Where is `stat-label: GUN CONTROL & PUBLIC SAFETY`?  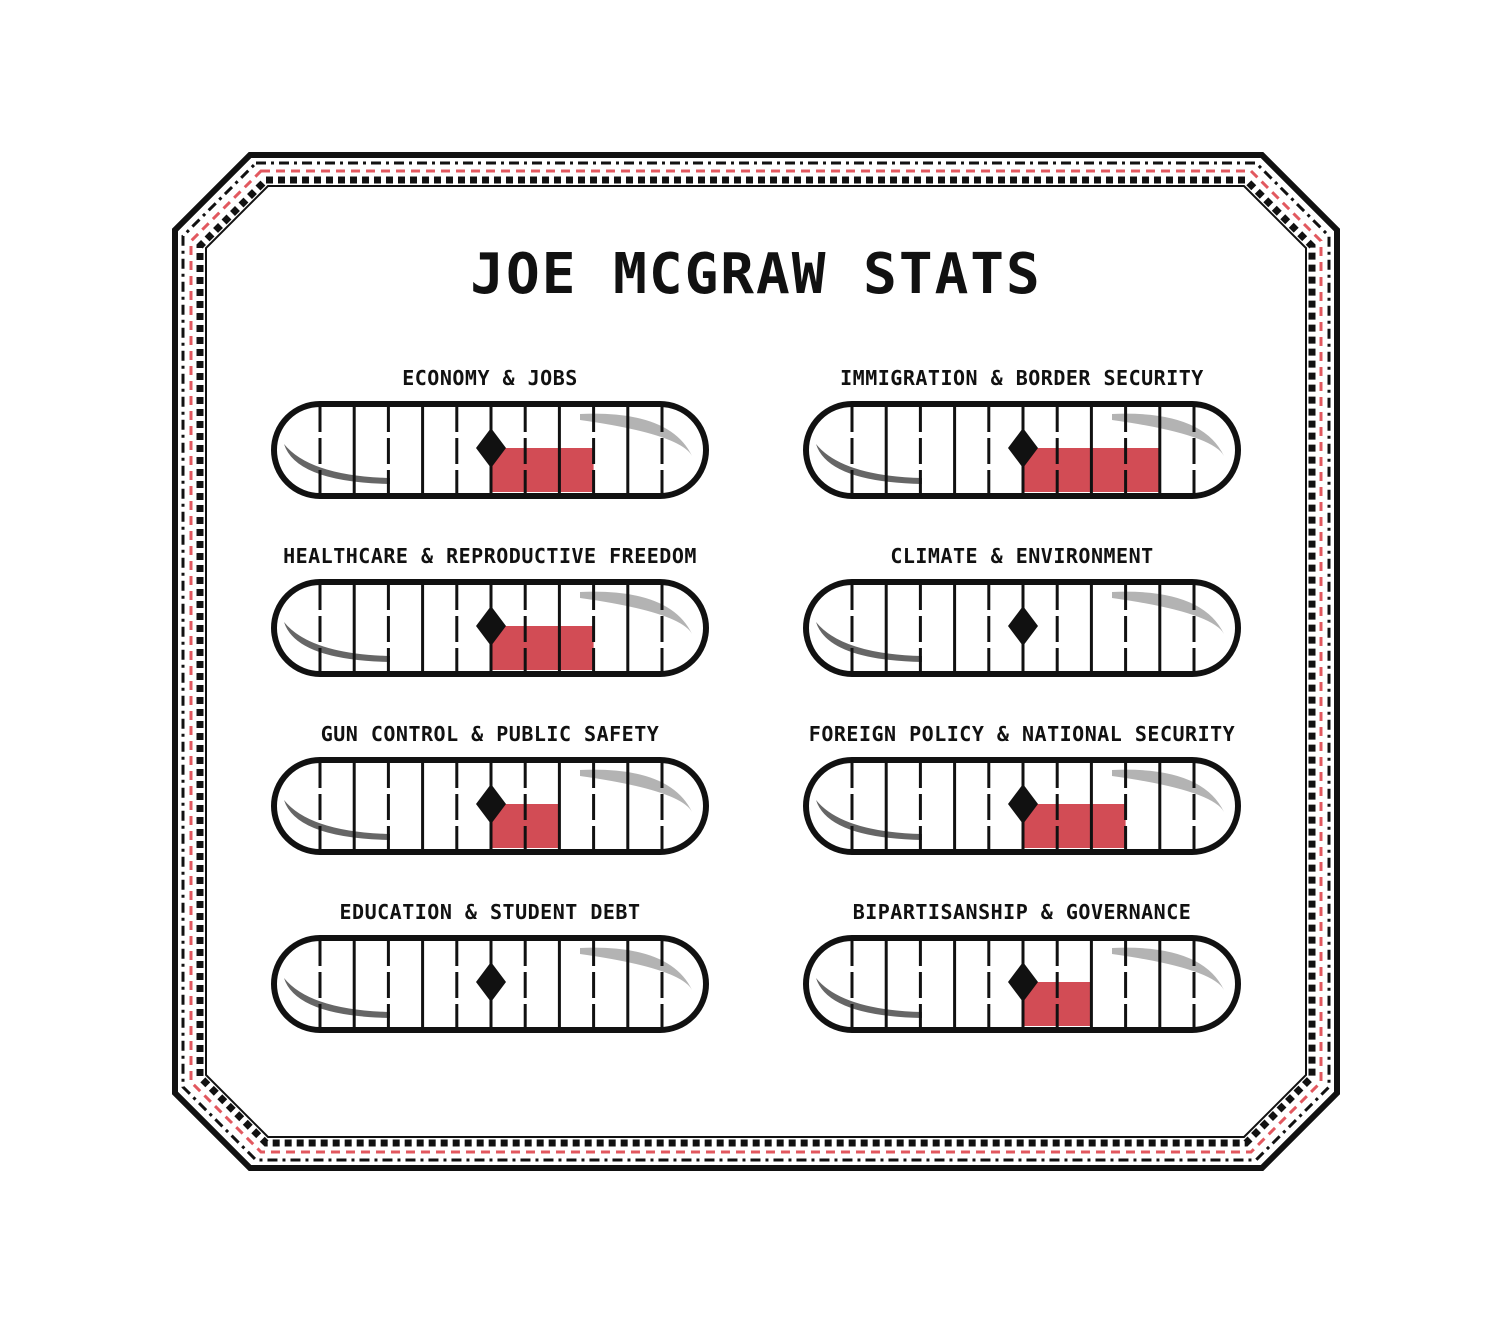
stat-label: GUN CONTROL & PUBLIC SAFETY is located at coordinates (490, 734).